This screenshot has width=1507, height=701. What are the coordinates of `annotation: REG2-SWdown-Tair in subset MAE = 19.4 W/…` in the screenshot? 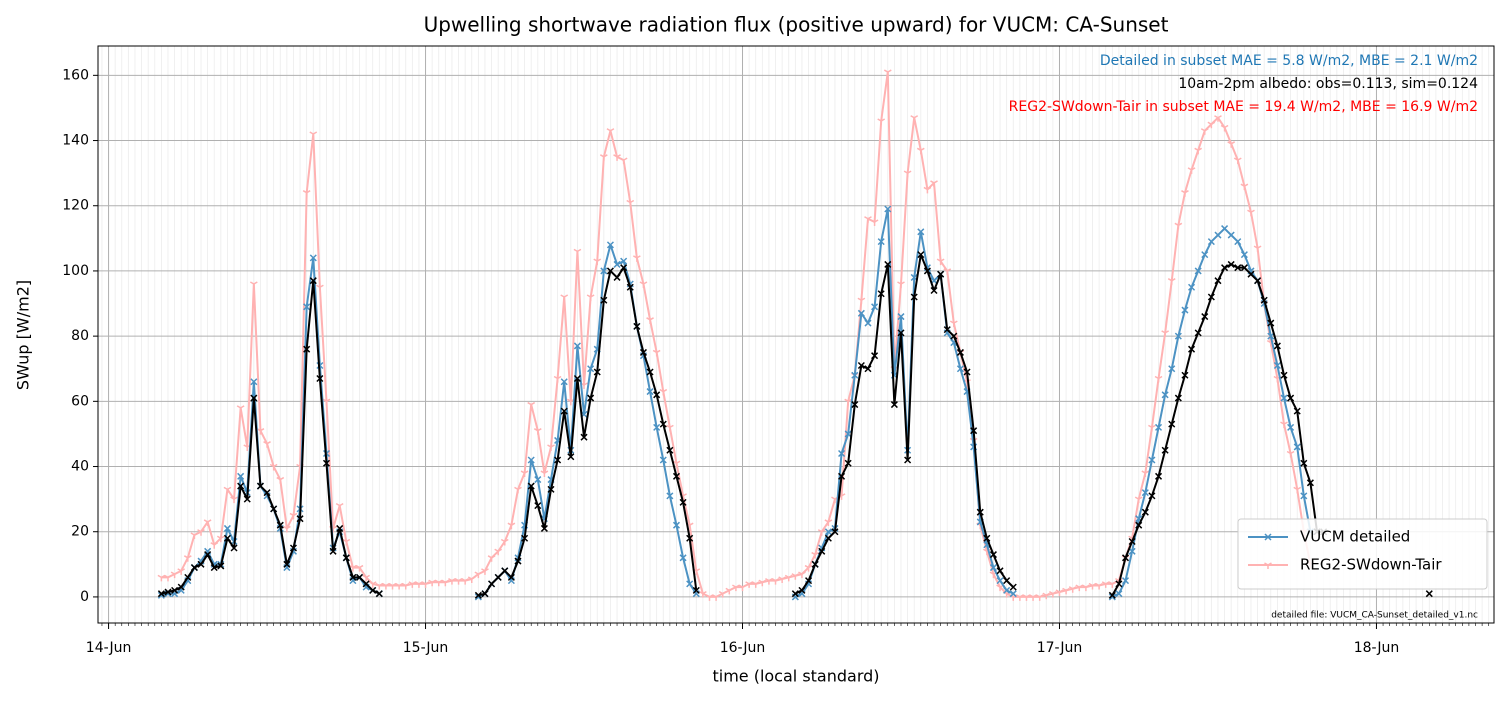 It's located at (1243, 107).